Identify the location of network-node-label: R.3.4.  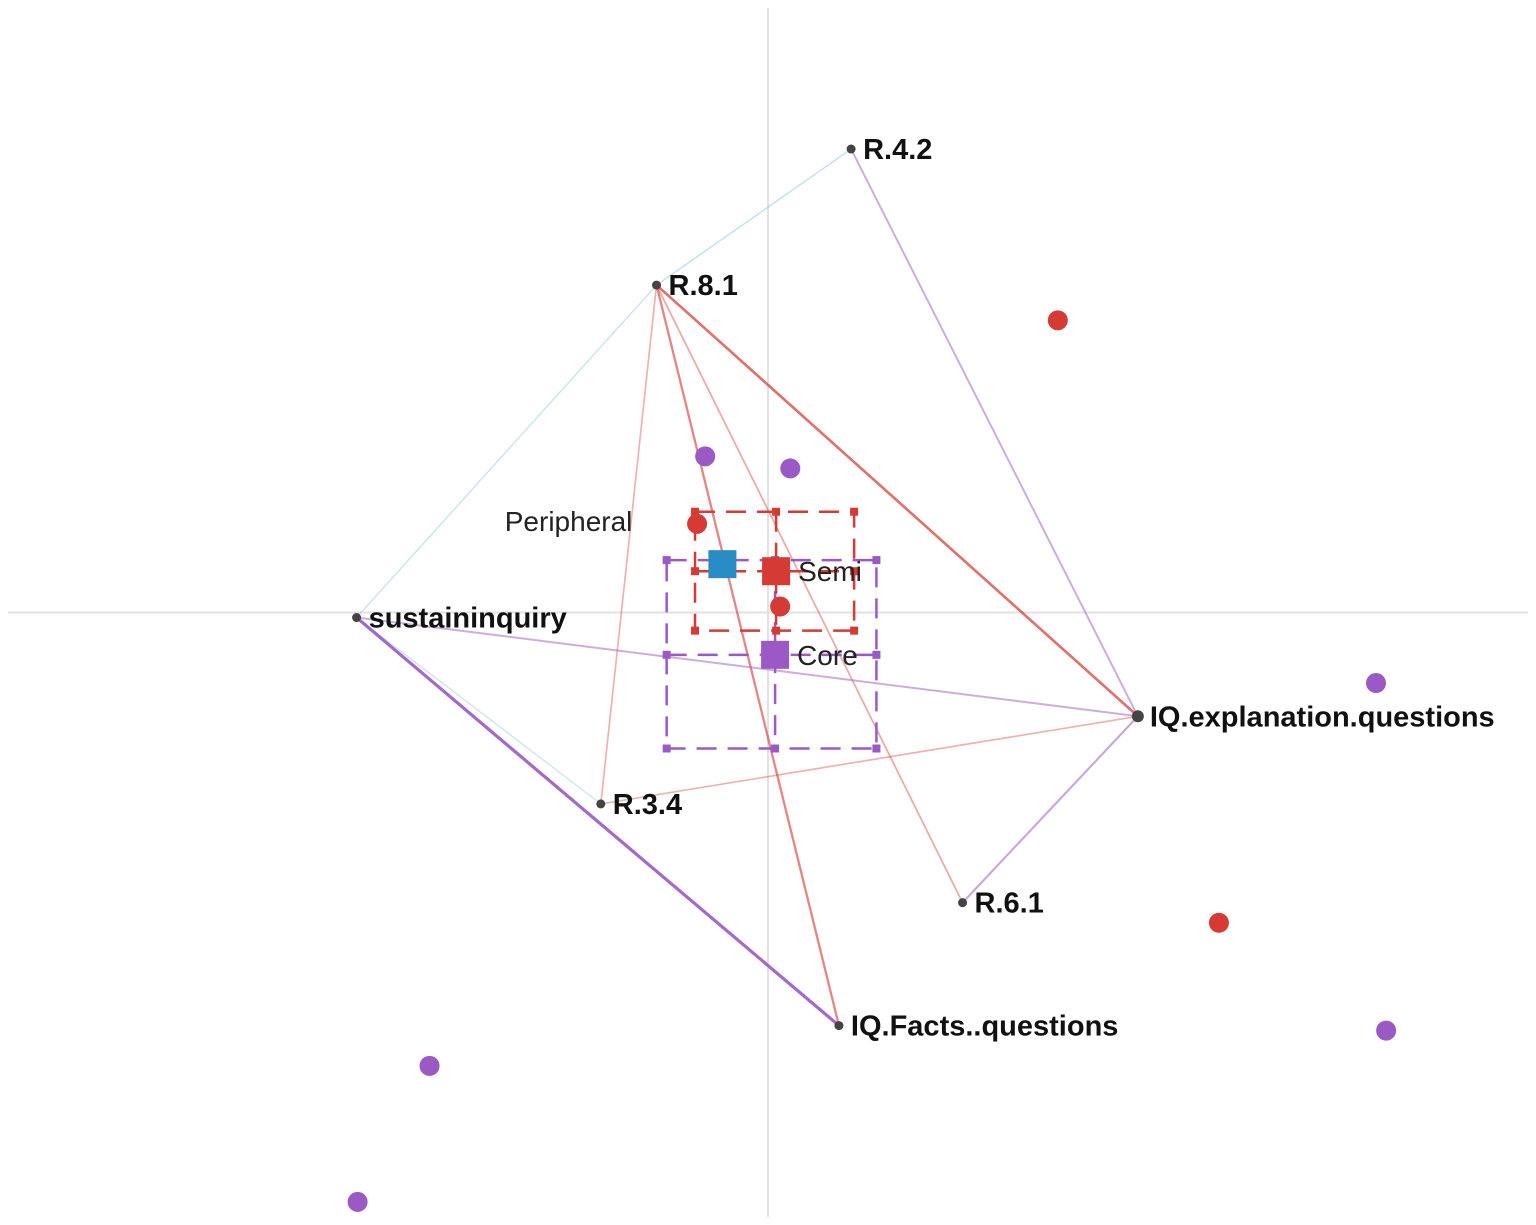
(647, 805).